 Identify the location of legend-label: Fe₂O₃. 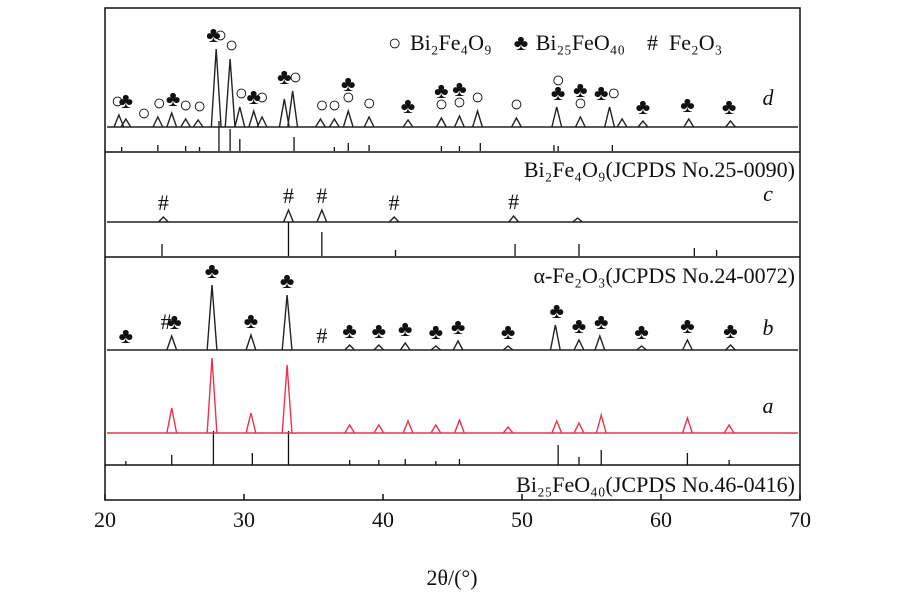
(695, 42).